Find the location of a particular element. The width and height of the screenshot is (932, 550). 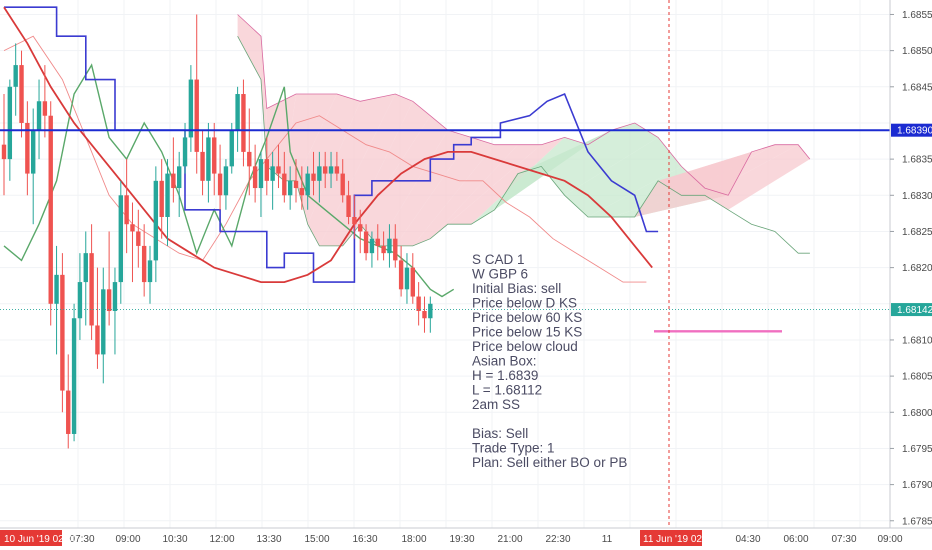

time-tick-label: 06:00 is located at coordinates (795, 539).